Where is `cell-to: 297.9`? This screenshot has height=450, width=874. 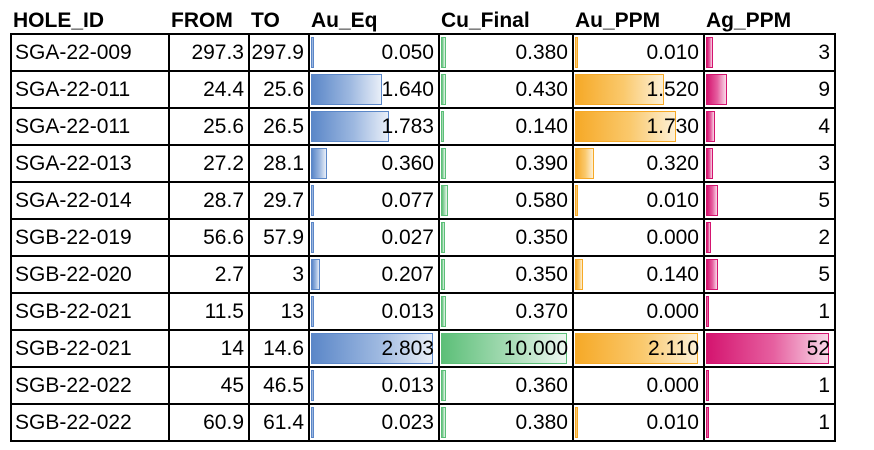
cell-to: 297.9 is located at coordinates (279, 52).